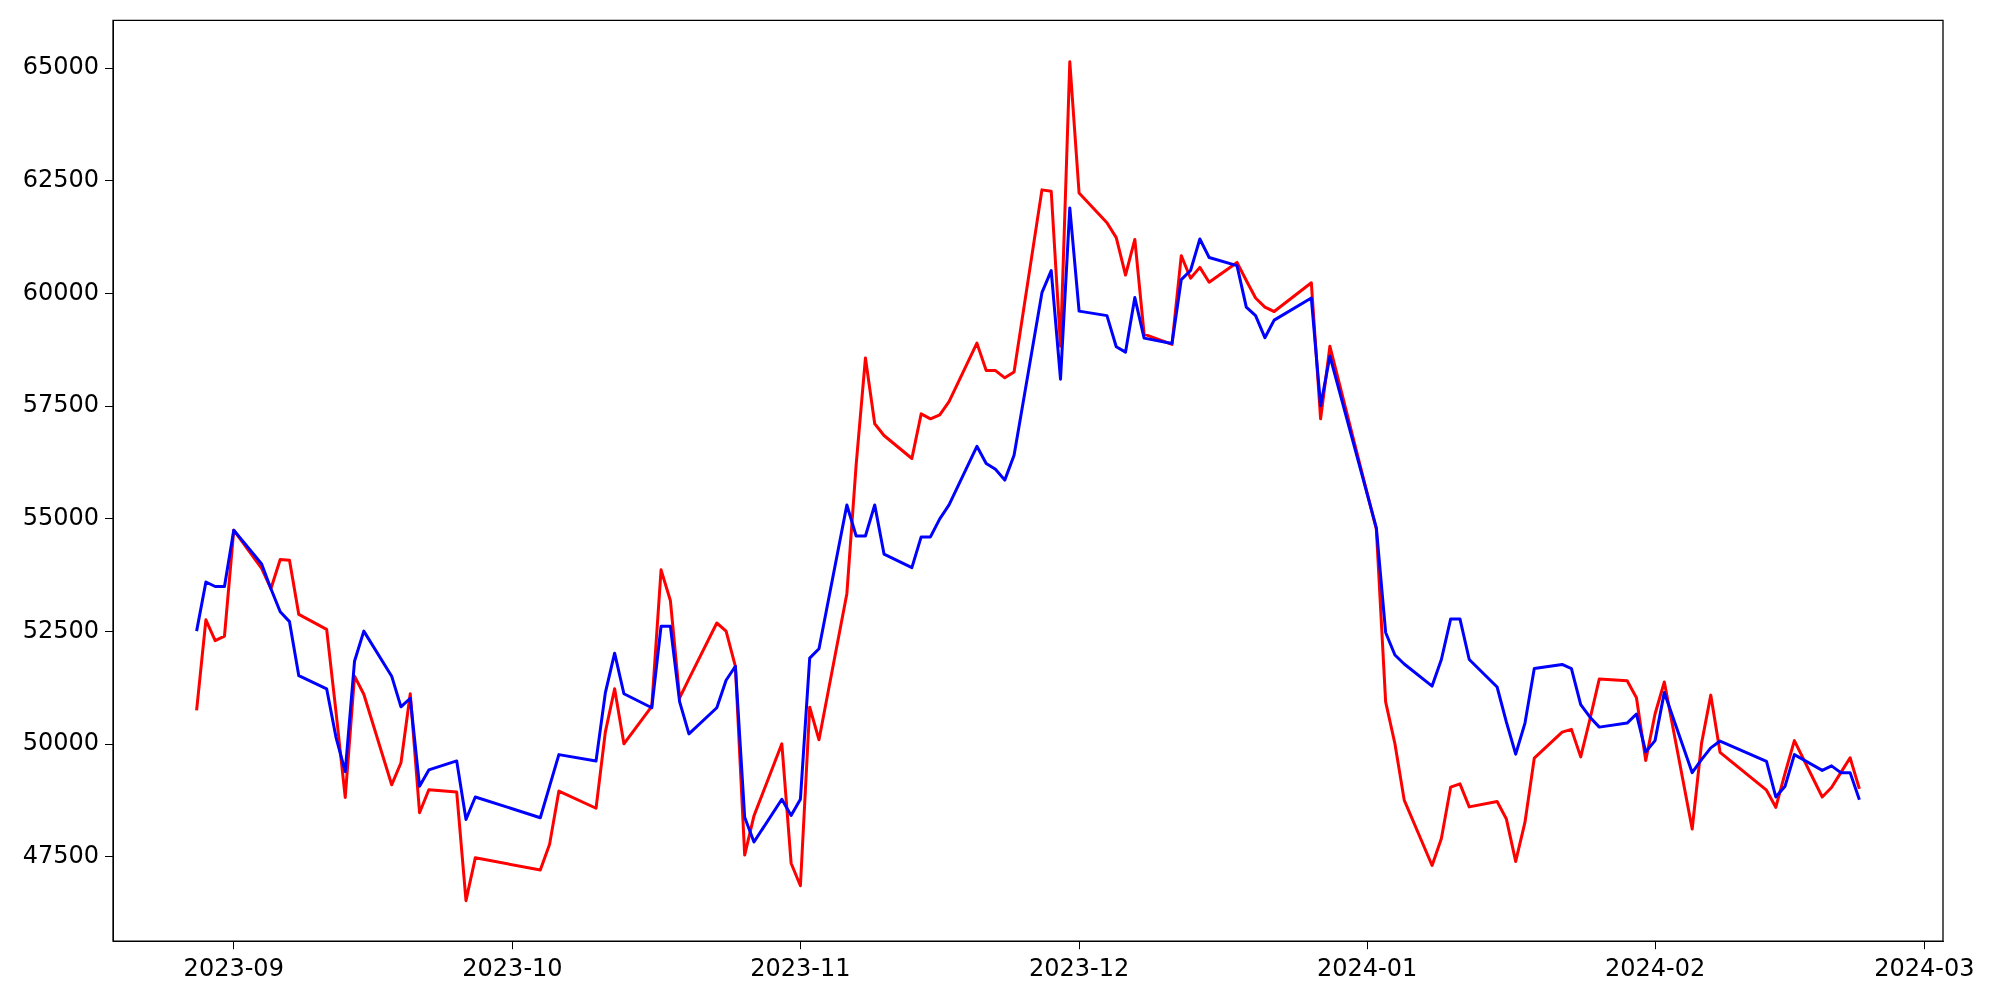 The height and width of the screenshot is (1000, 2000). What do you see at coordinates (233, 967) in the screenshot?
I see `x-tick-label: 2023-09` at bounding box center [233, 967].